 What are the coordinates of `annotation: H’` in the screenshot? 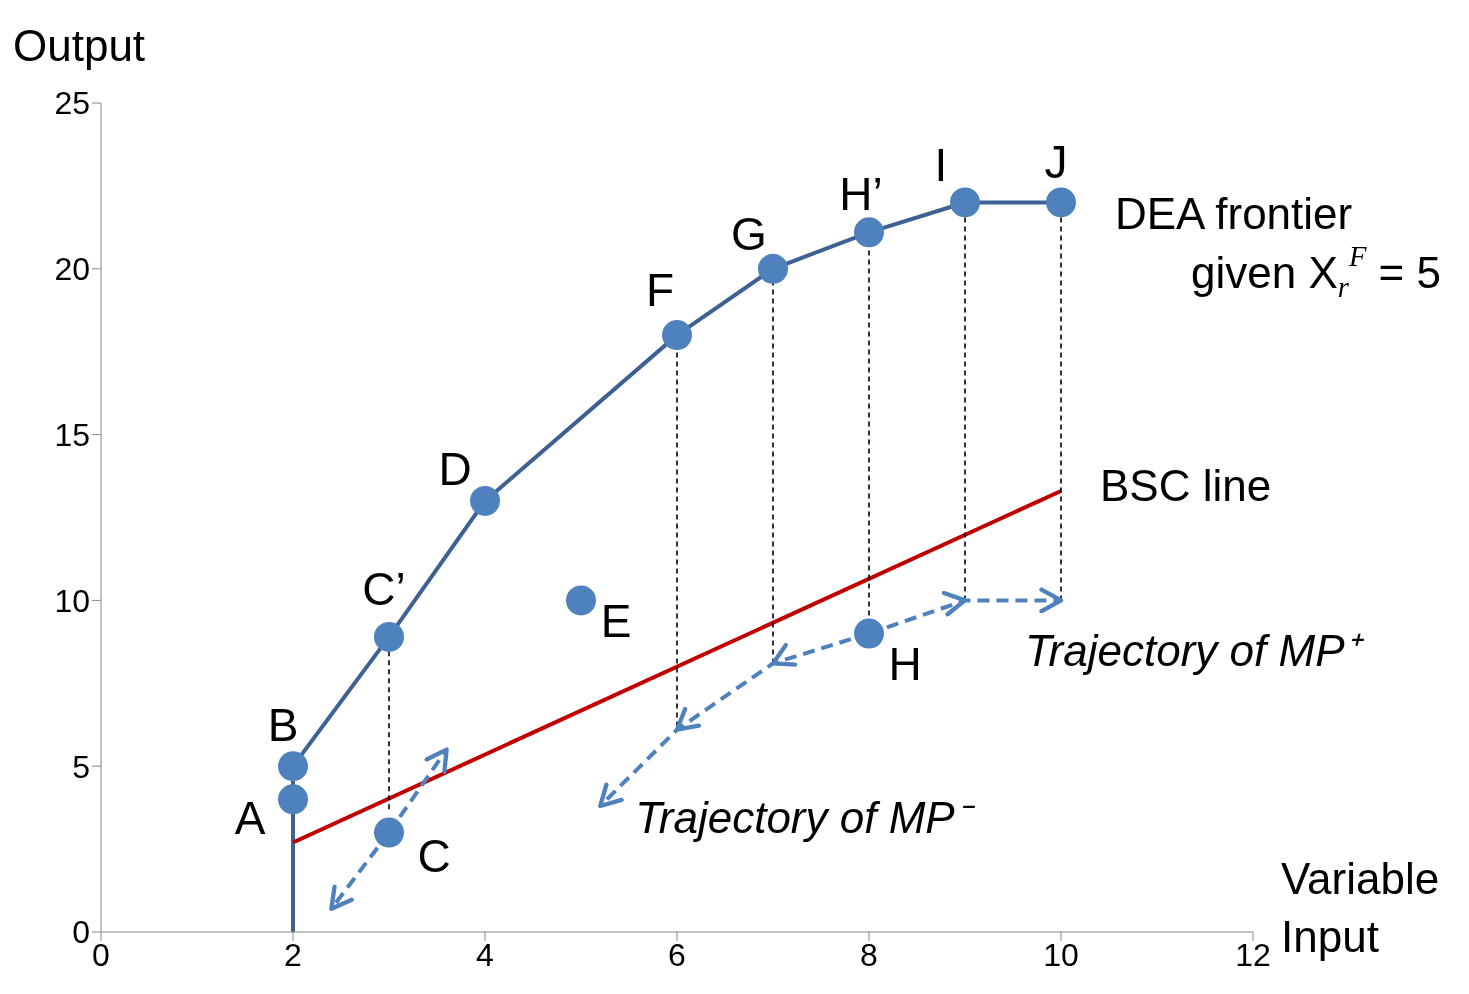 It's located at (861, 194).